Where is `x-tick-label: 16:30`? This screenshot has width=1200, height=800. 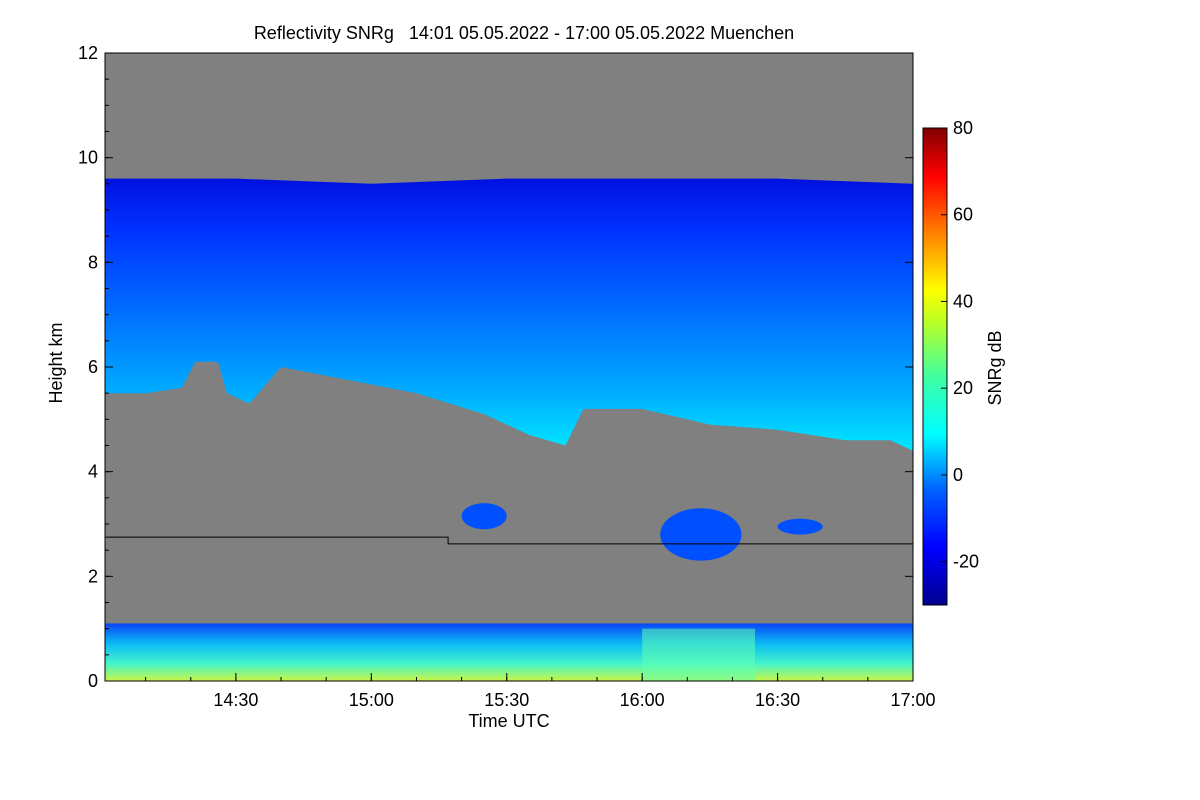
x-tick-label: 16:30 is located at coordinates (777, 700).